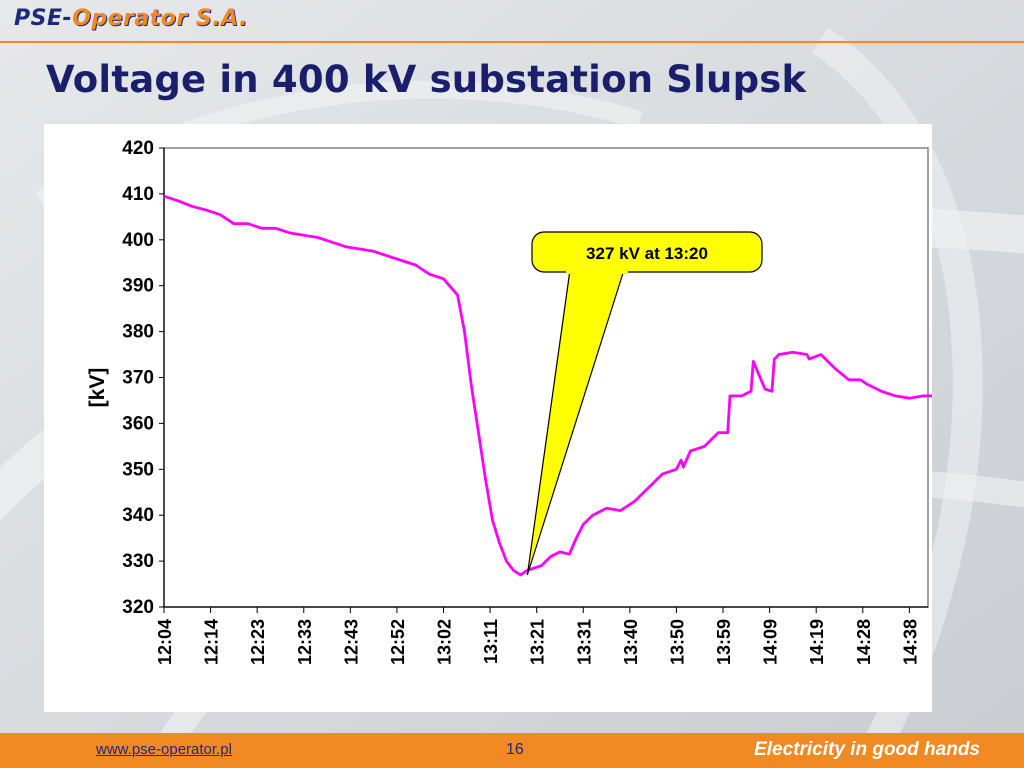  I want to click on y-tick-label: 370, so click(138, 378).